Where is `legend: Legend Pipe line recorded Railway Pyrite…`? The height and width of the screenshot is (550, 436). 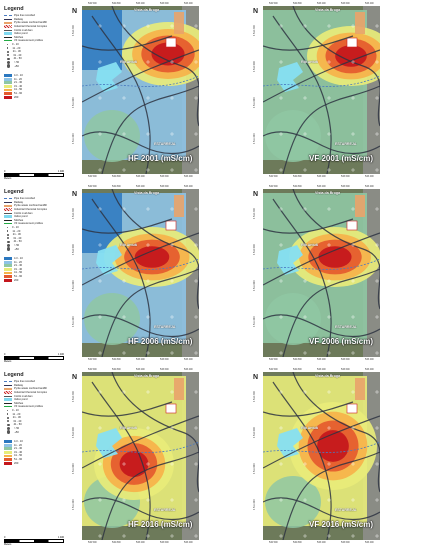 legend: Legend Pipe line recorded Railway Pyrite… is located at coordinates (35, 459).